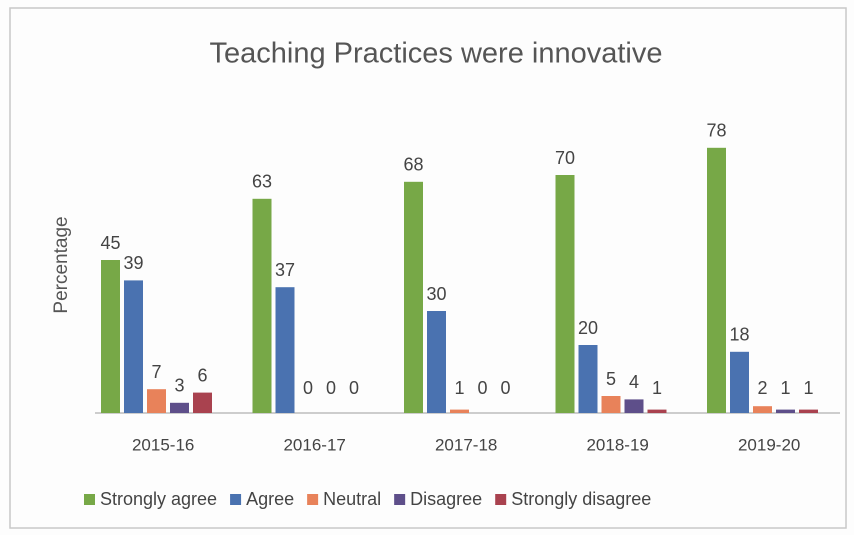  What do you see at coordinates (179, 386) in the screenshot?
I see `value-label: 3` at bounding box center [179, 386].